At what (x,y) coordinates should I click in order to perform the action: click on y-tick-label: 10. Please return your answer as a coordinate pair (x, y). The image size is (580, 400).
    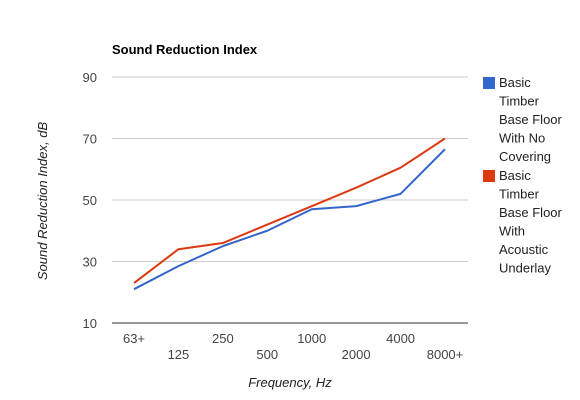
    Looking at the image, I should click on (90, 323).